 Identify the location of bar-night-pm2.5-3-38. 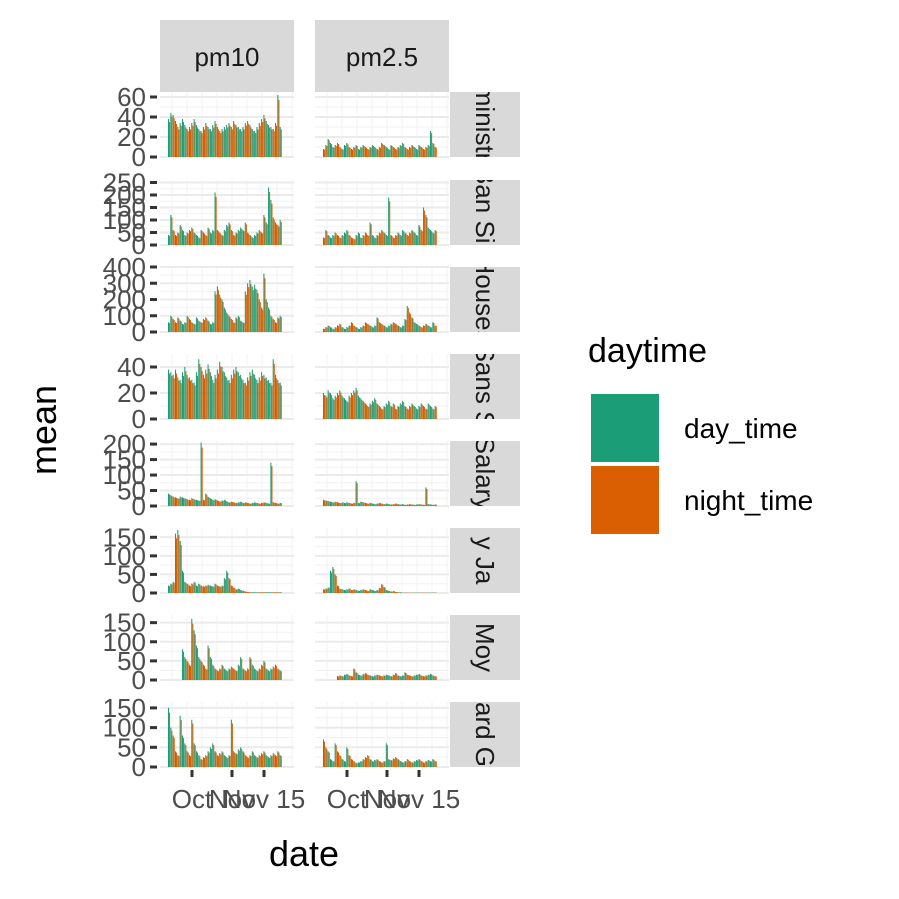
(413, 411).